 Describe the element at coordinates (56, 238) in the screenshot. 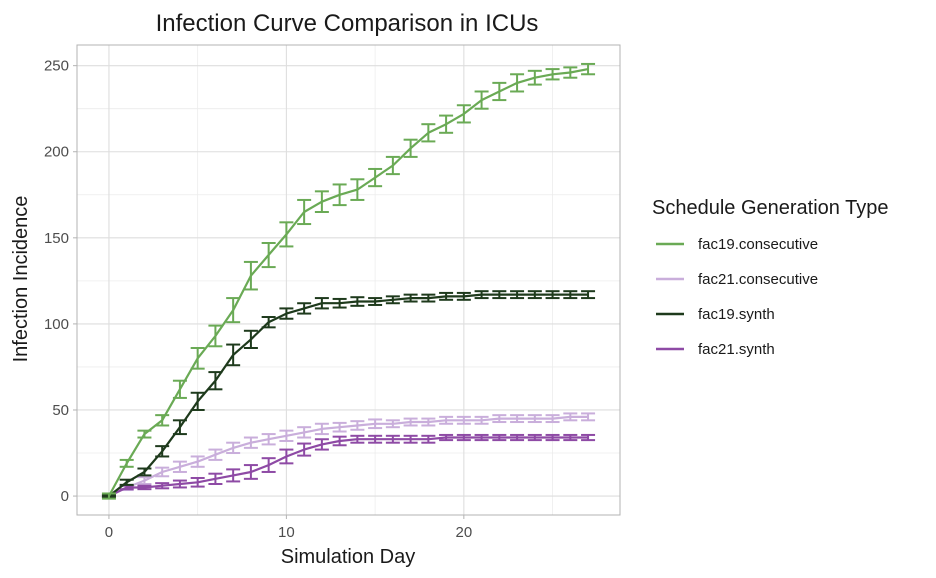

I see `y-tick-label: 150` at that location.